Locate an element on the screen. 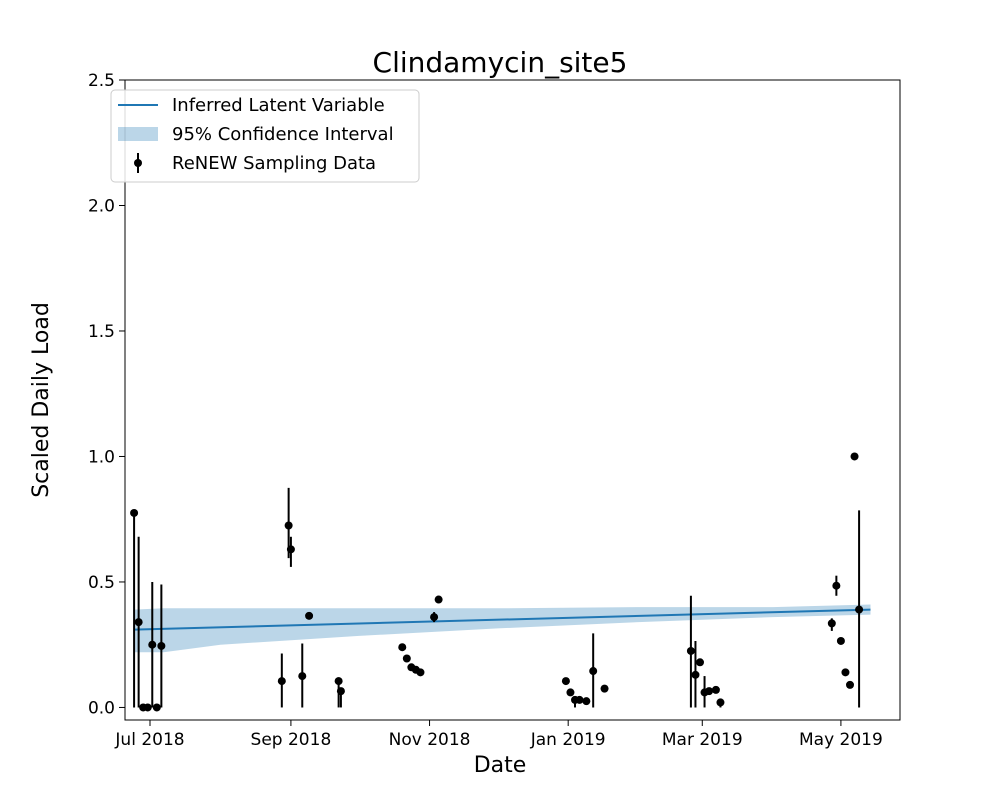  legend-band-swatch is located at coordinates (138, 134).